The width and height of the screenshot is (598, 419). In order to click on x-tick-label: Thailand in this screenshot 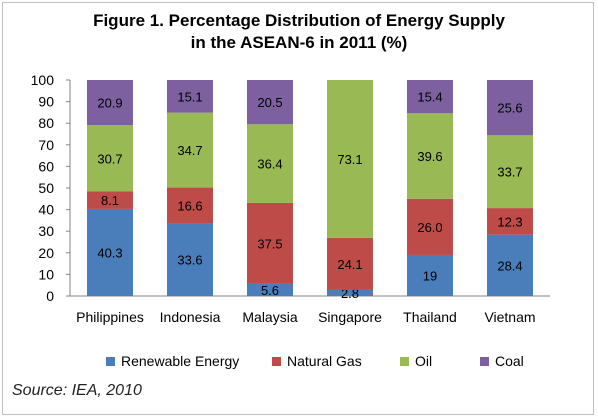, I will do `click(430, 317)`.